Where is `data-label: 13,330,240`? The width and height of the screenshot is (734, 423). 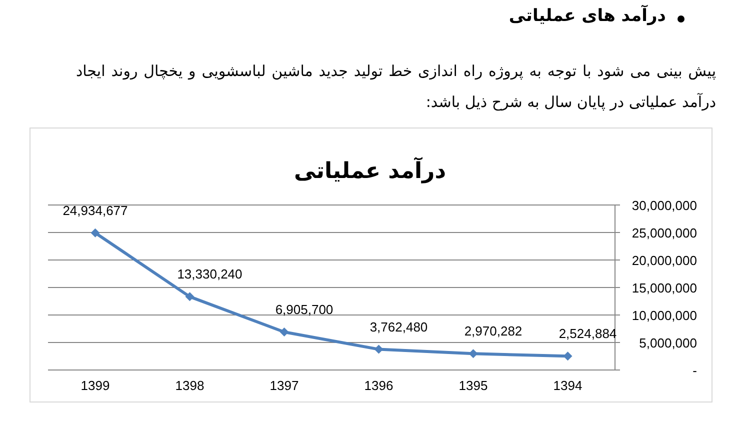 data-label: 13,330,240 is located at coordinates (209, 274).